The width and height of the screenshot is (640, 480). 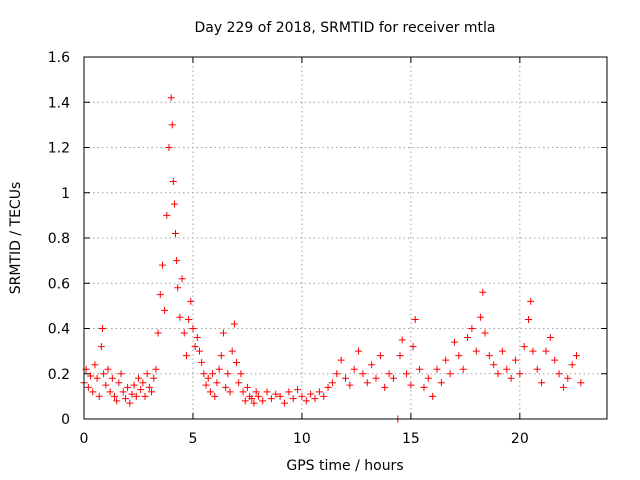 I want to click on y-tick-label: 0.6, so click(x=59, y=284).